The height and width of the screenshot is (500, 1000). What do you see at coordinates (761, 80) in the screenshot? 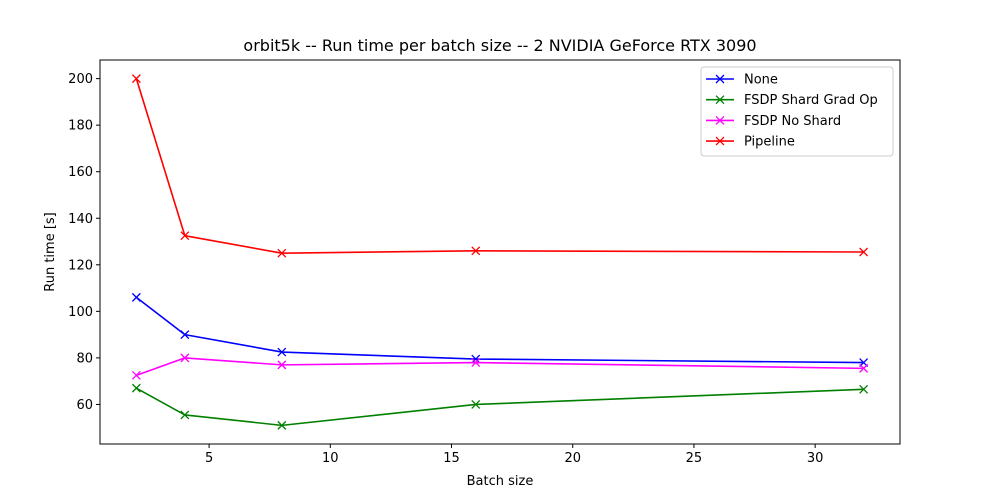
I see `legend-label: None` at bounding box center [761, 80].